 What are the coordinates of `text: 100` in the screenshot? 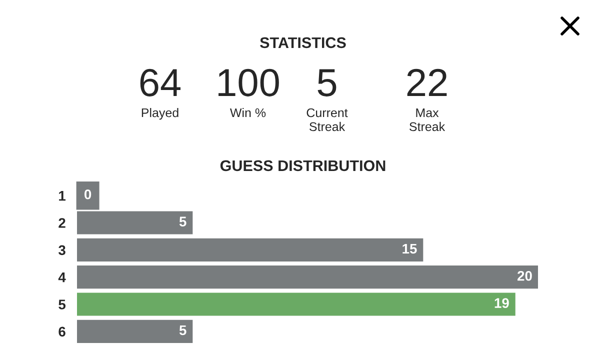 It's located at (248, 82).